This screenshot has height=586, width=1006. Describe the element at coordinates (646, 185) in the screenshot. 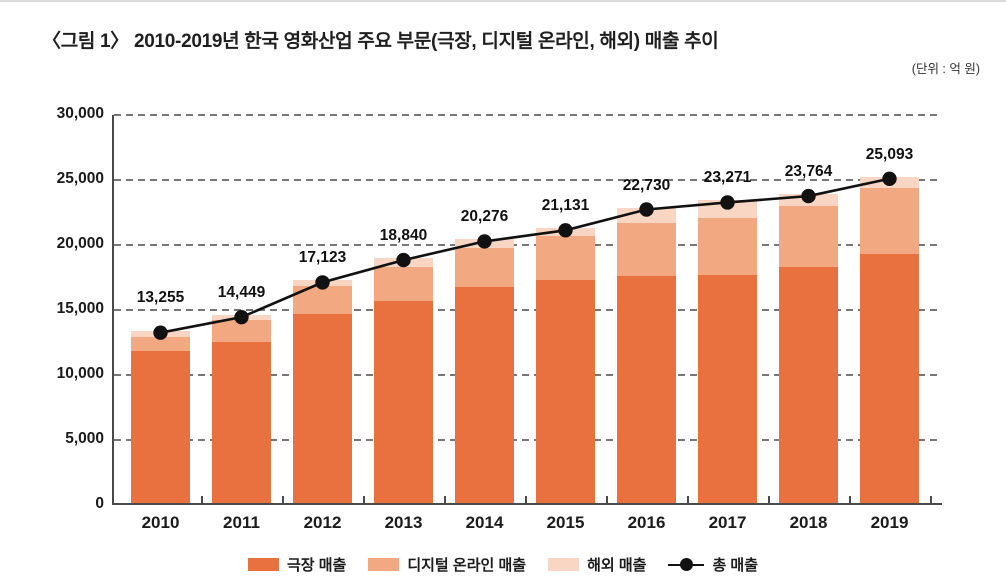

I see `total-value-label: 22,730` at that location.